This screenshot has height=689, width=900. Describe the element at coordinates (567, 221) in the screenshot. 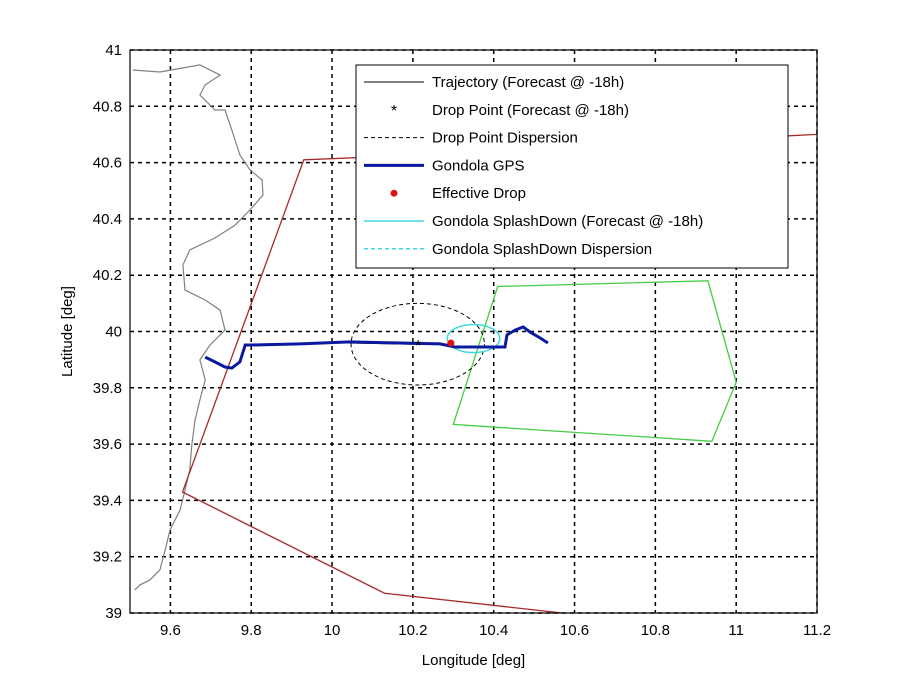

I see `legend-entry: Gondola SplashDown (Forecast @ -18h)` at that location.